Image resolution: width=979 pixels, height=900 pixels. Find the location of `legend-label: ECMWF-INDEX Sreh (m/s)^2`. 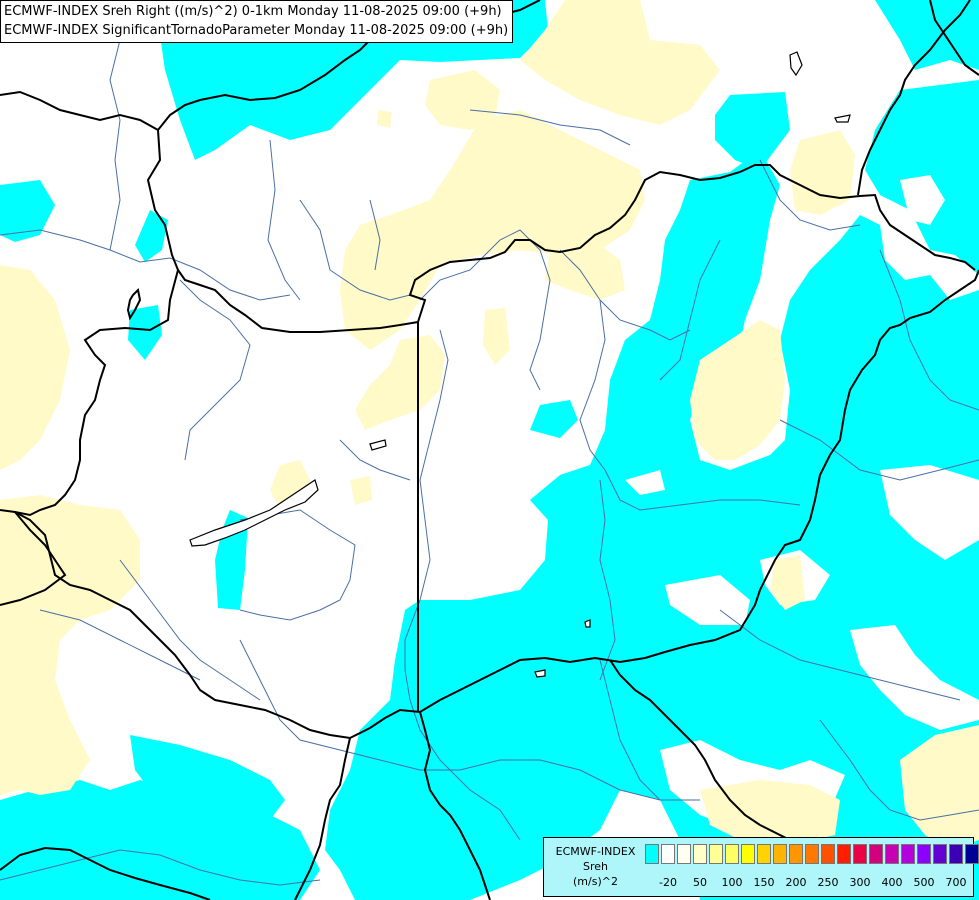

legend-label: ECMWF-INDEX Sreh (m/s)^2 is located at coordinates (595, 866).